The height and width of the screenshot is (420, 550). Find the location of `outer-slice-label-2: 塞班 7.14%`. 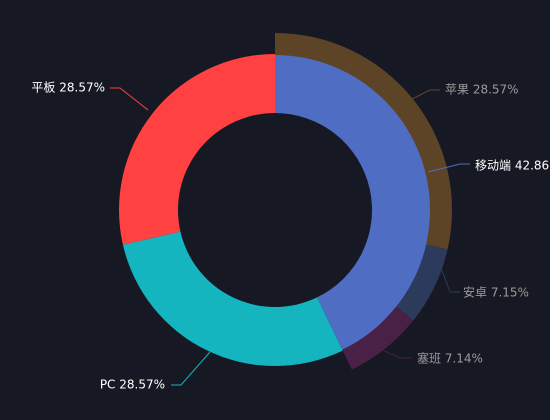

outer-slice-label-2: 塞班 7.14% is located at coordinates (450, 358).